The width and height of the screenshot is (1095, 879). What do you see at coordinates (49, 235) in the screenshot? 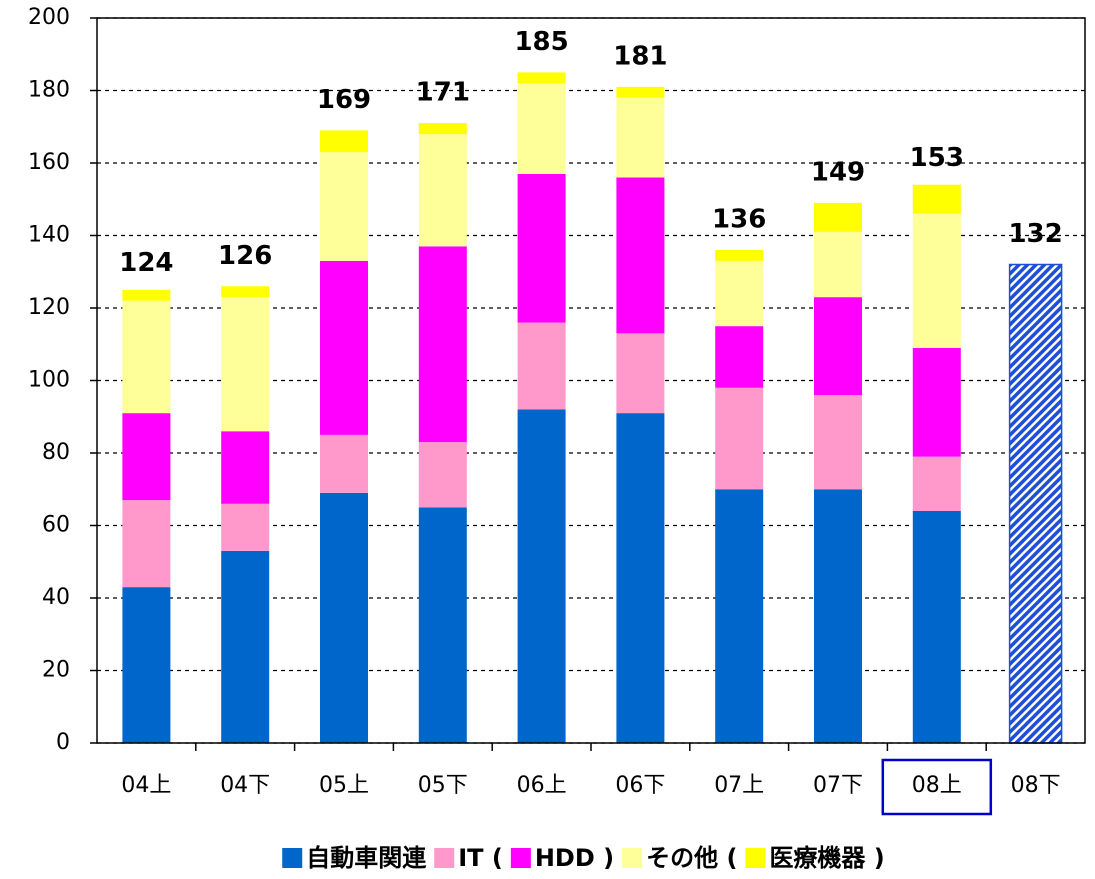
I see `y-tick-label: 140` at bounding box center [49, 235].